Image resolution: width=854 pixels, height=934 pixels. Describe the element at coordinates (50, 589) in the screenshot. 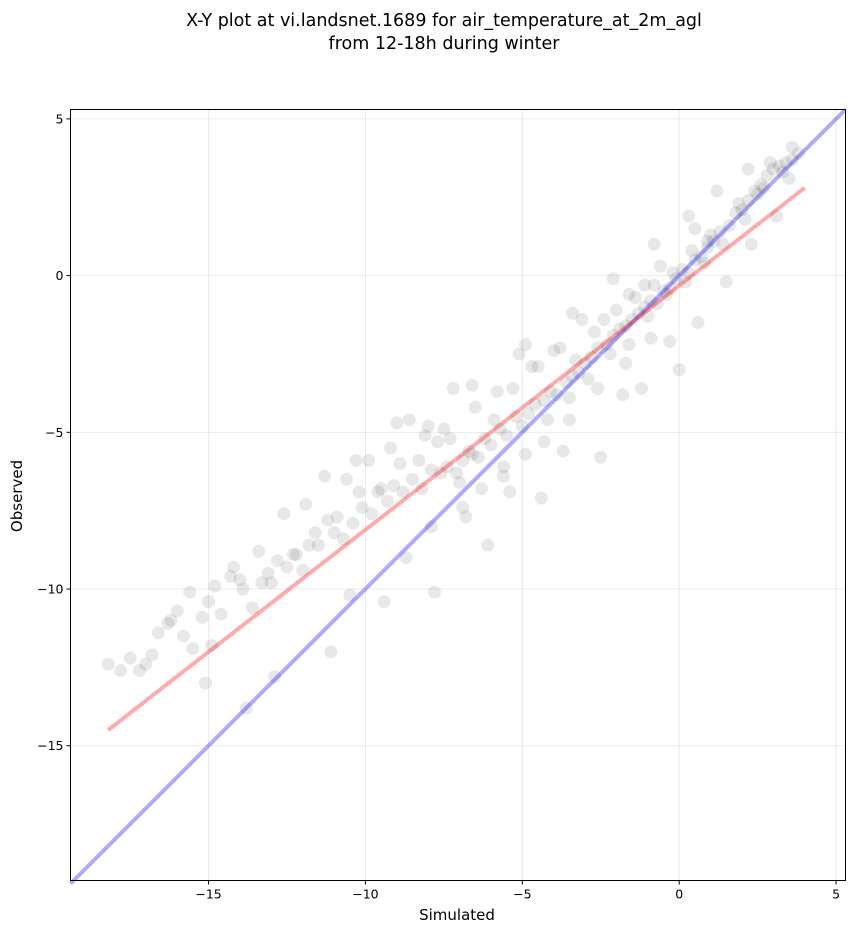

I see `y-tick-label: −10` at that location.